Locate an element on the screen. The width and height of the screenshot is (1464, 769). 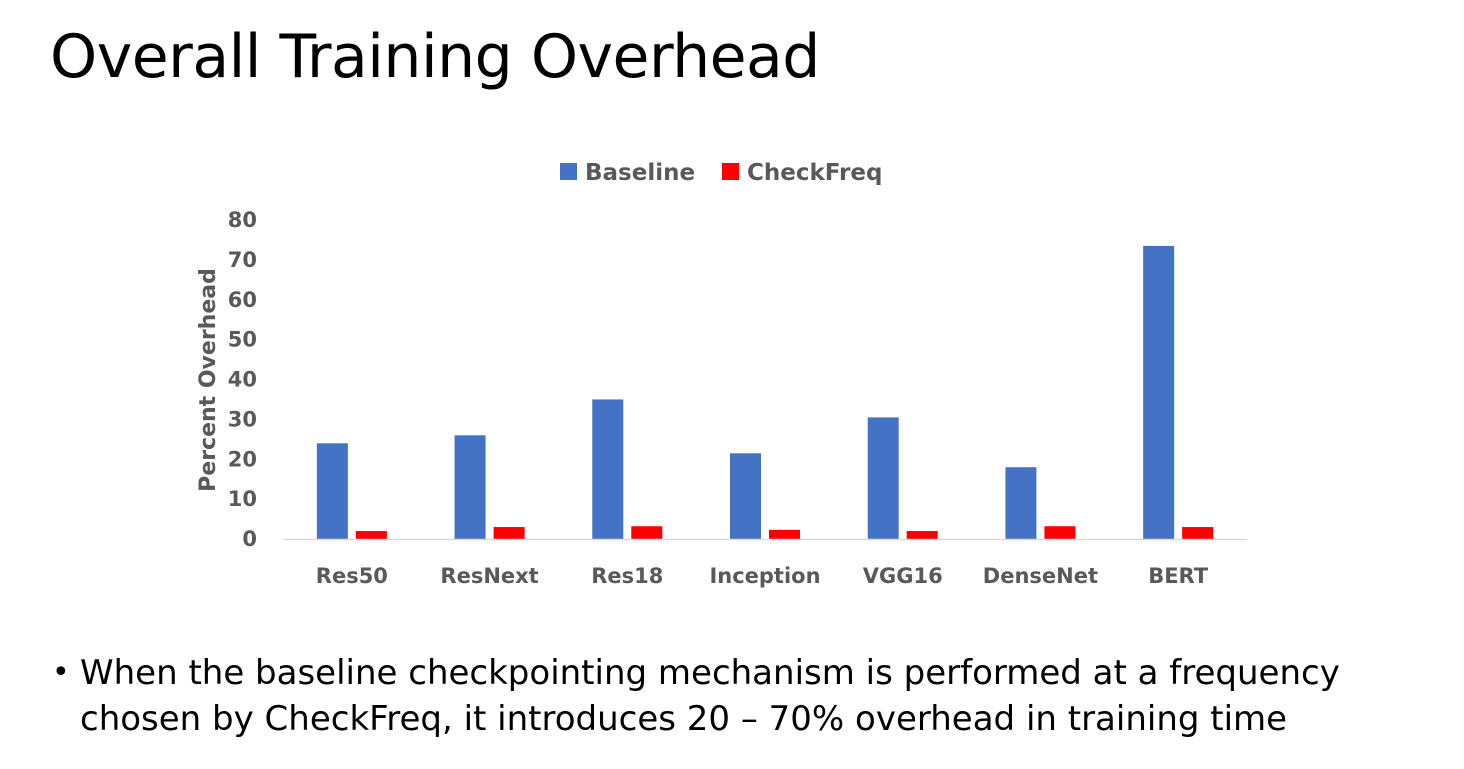
bar-baseline-vgg16 is located at coordinates (883, 478).